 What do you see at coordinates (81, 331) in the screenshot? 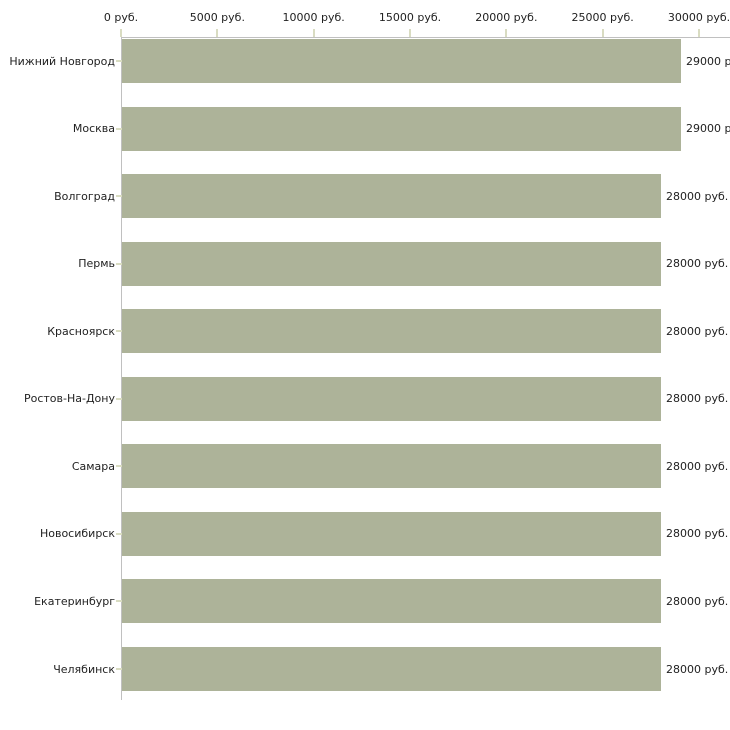
I see `category-label: Красноярск` at bounding box center [81, 331].